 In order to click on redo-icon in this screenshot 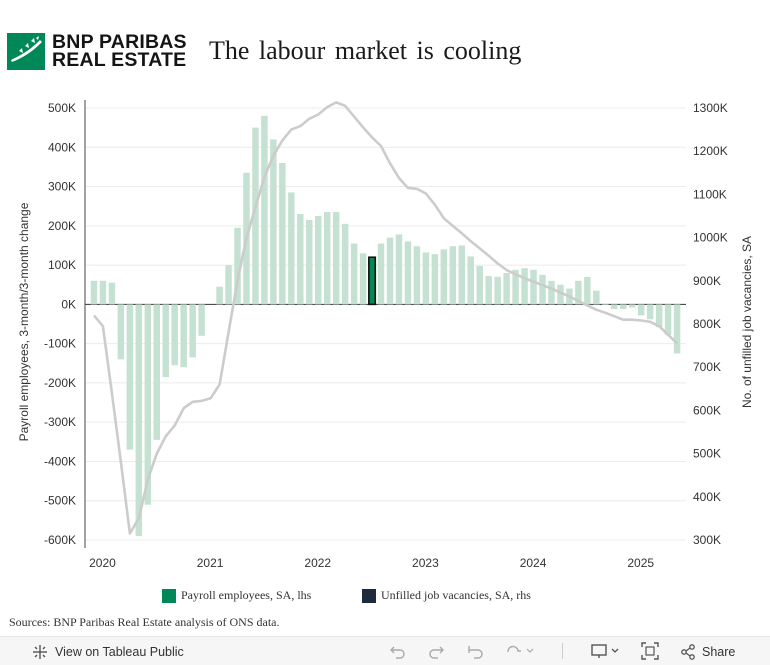, I will do `click(436, 652)`.